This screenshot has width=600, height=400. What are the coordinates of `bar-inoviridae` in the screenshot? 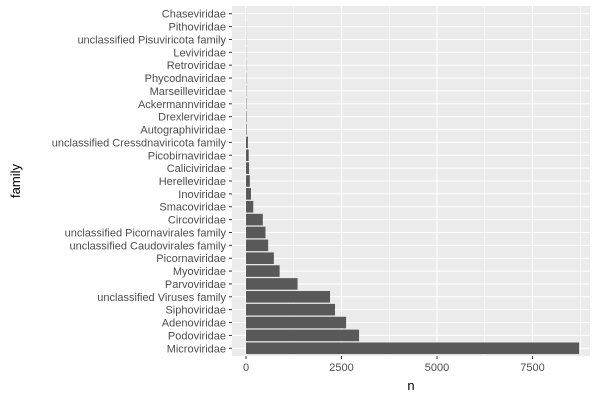 It's located at (248, 194).